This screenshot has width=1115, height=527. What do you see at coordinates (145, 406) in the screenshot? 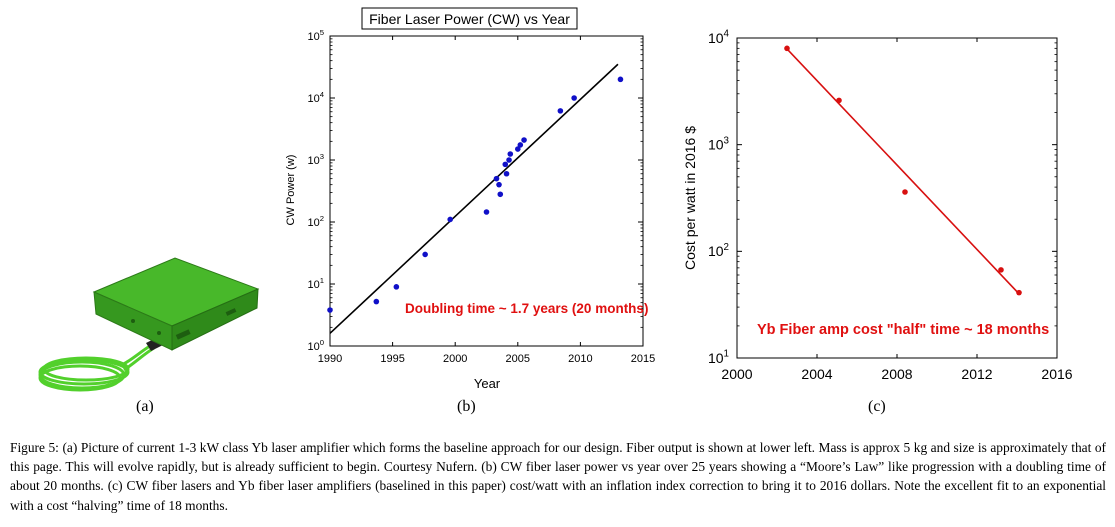
I see `subfigure-label-a: (a)` at bounding box center [145, 406].